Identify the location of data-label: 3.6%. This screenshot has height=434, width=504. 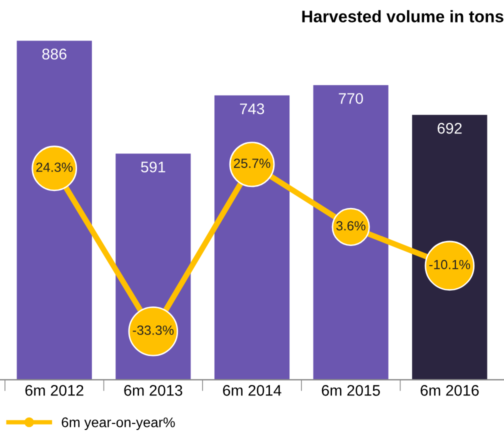
(351, 225).